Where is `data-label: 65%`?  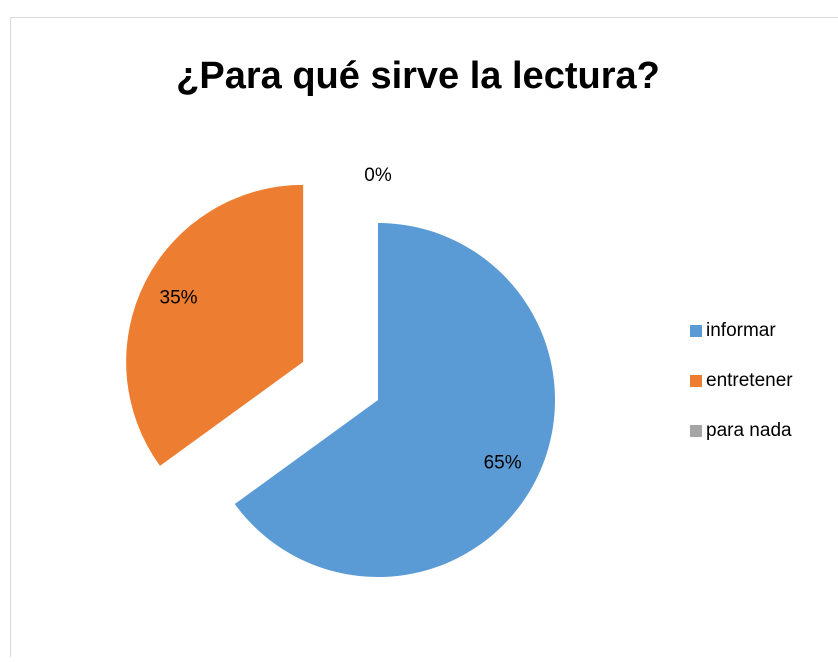
data-label: 65% is located at coordinates (503, 462).